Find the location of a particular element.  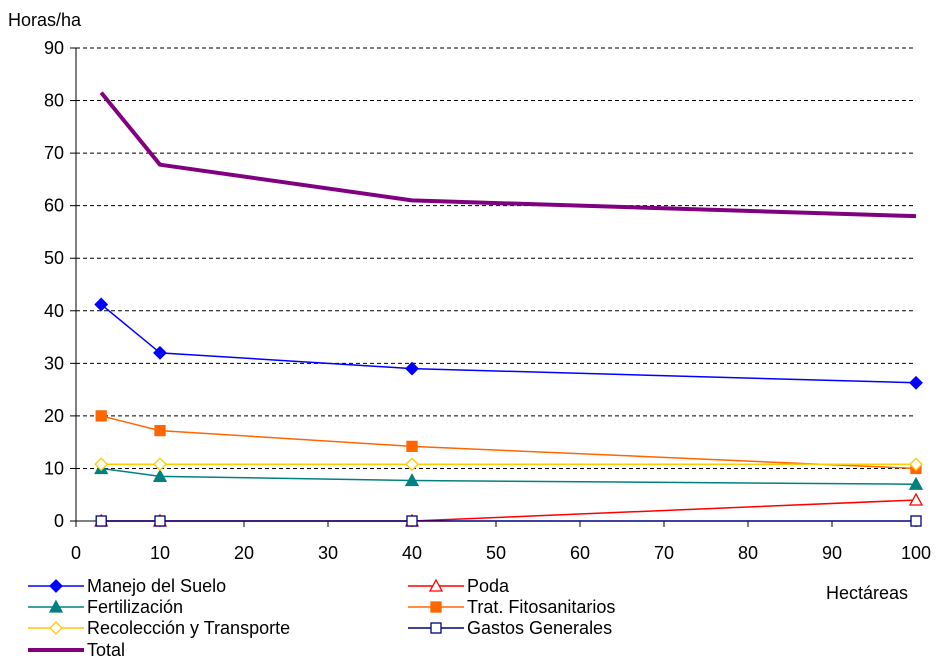

x-tick-label: 80 is located at coordinates (748, 553).